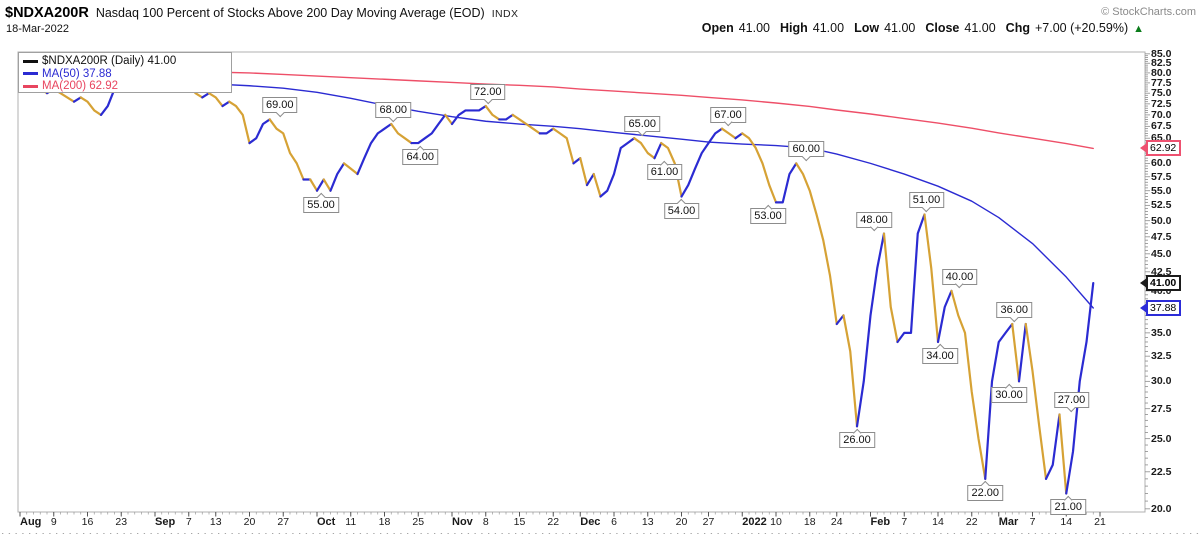 The image size is (1204, 536). I want to click on price-callout: 67.00, so click(728, 114).